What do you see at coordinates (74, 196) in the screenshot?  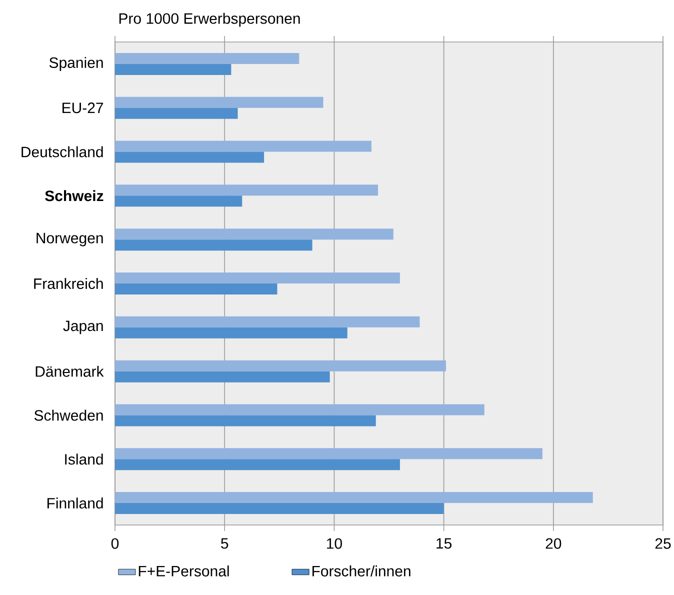 I see `y-tick-label: Schweiz` at bounding box center [74, 196].